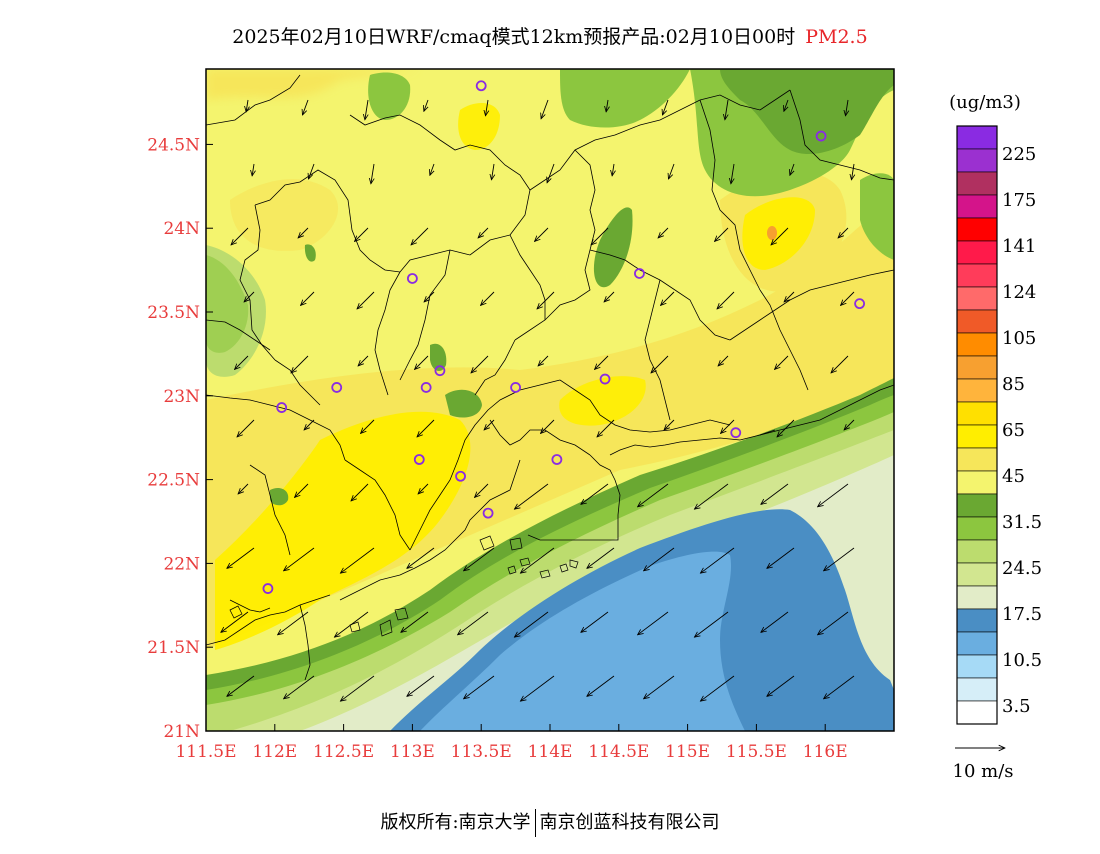  I want to click on lon-tick-label: 115E, so click(687, 752).